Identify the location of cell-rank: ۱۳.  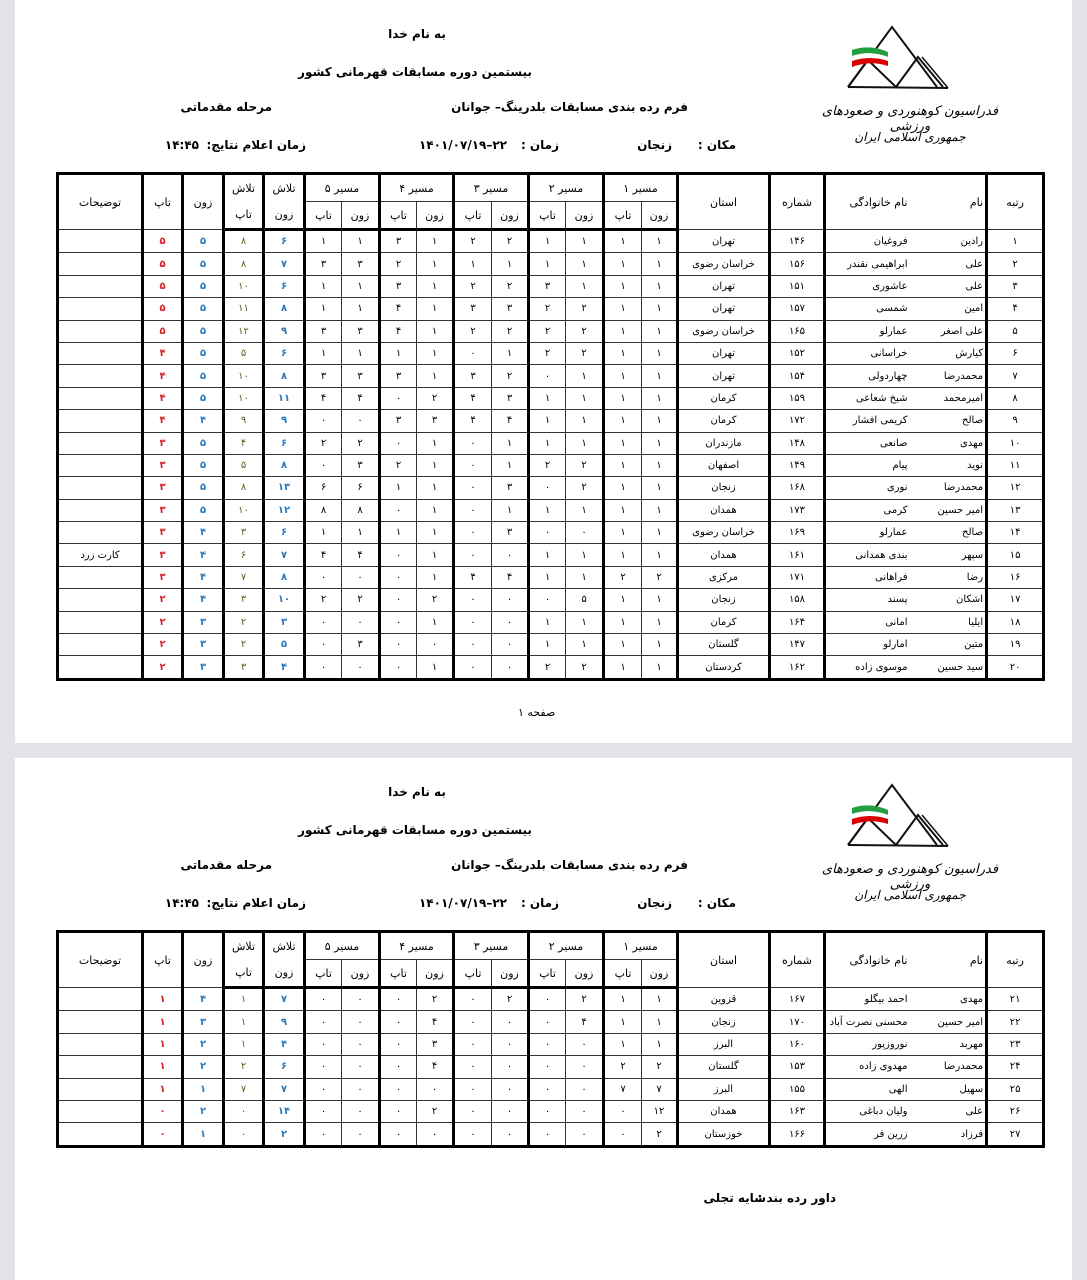
(1015, 510).